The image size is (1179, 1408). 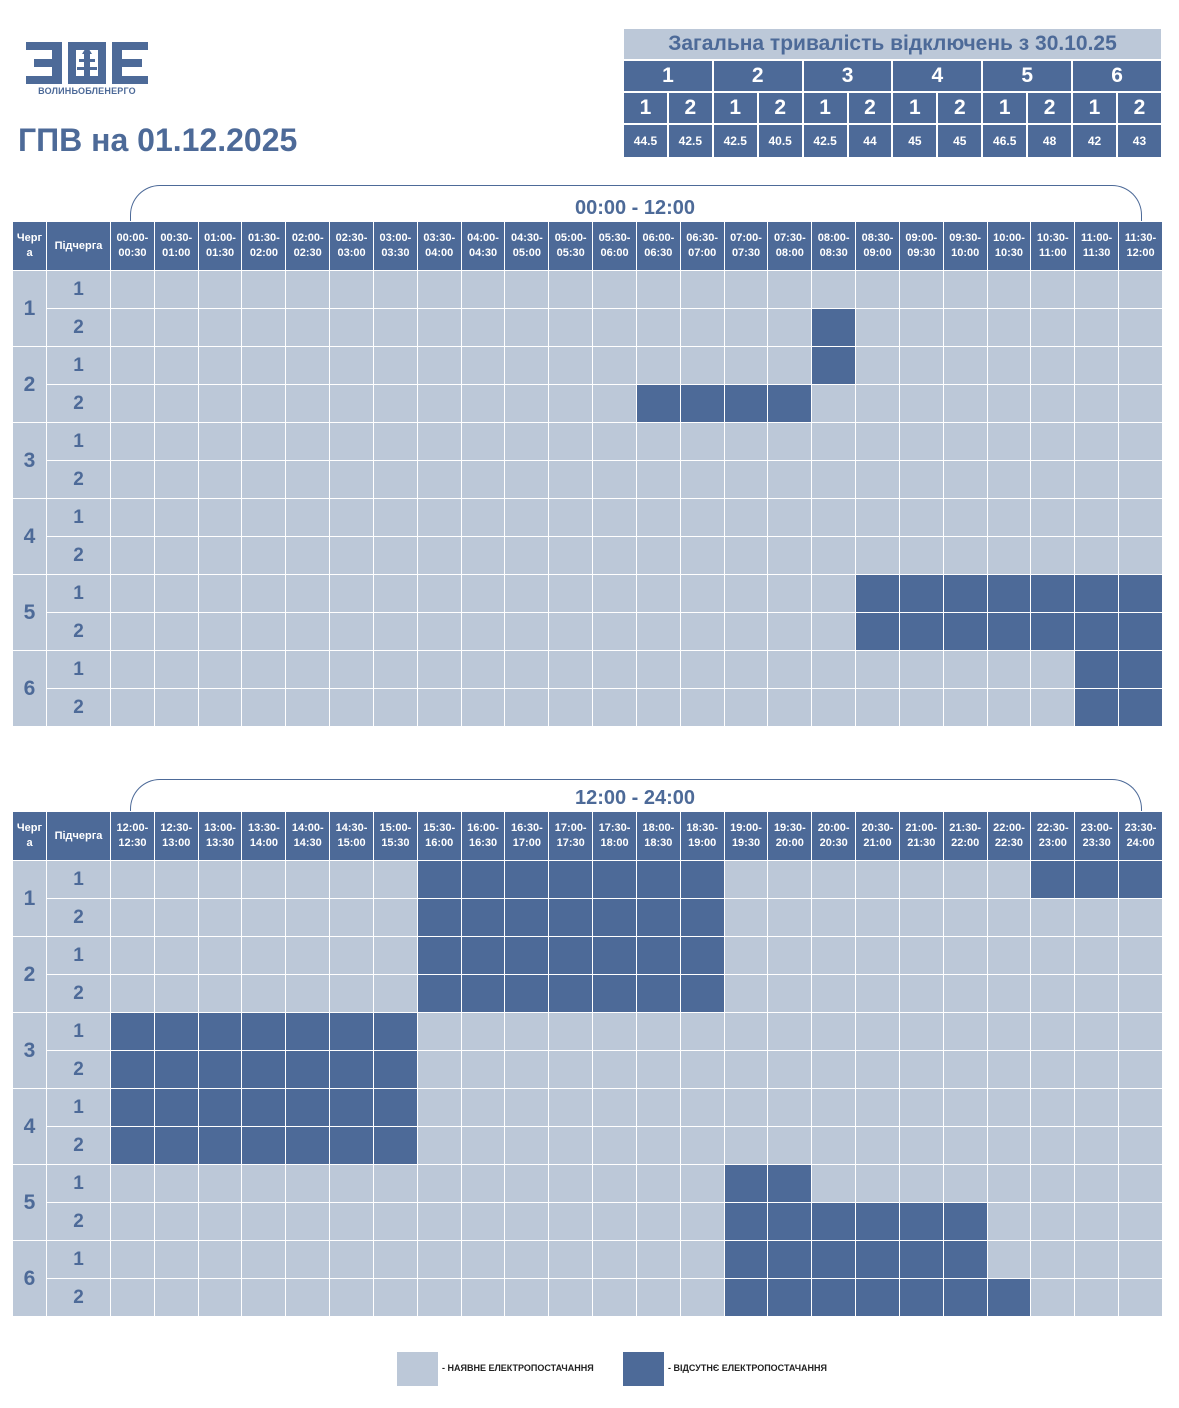 What do you see at coordinates (29, 384) in the screenshot?
I see `queue-number: 2` at bounding box center [29, 384].